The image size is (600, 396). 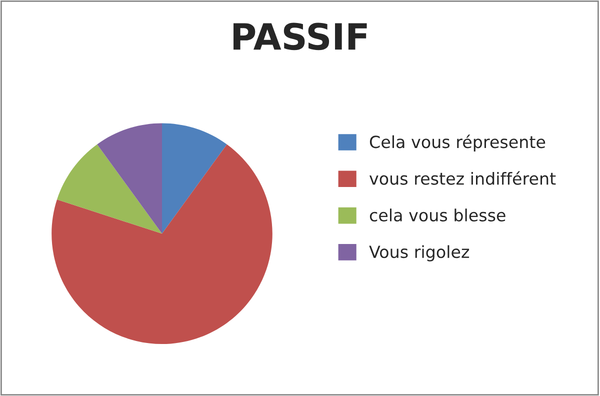 What do you see at coordinates (438, 215) in the screenshot?
I see `legend-label: cela vous blesse` at bounding box center [438, 215].